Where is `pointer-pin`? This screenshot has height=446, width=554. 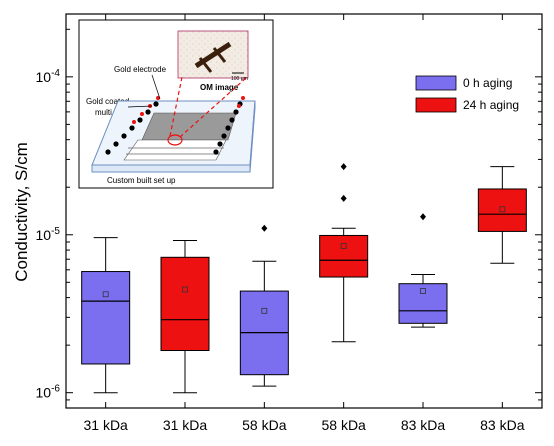
pointer-pin is located at coordinates (140, 106).